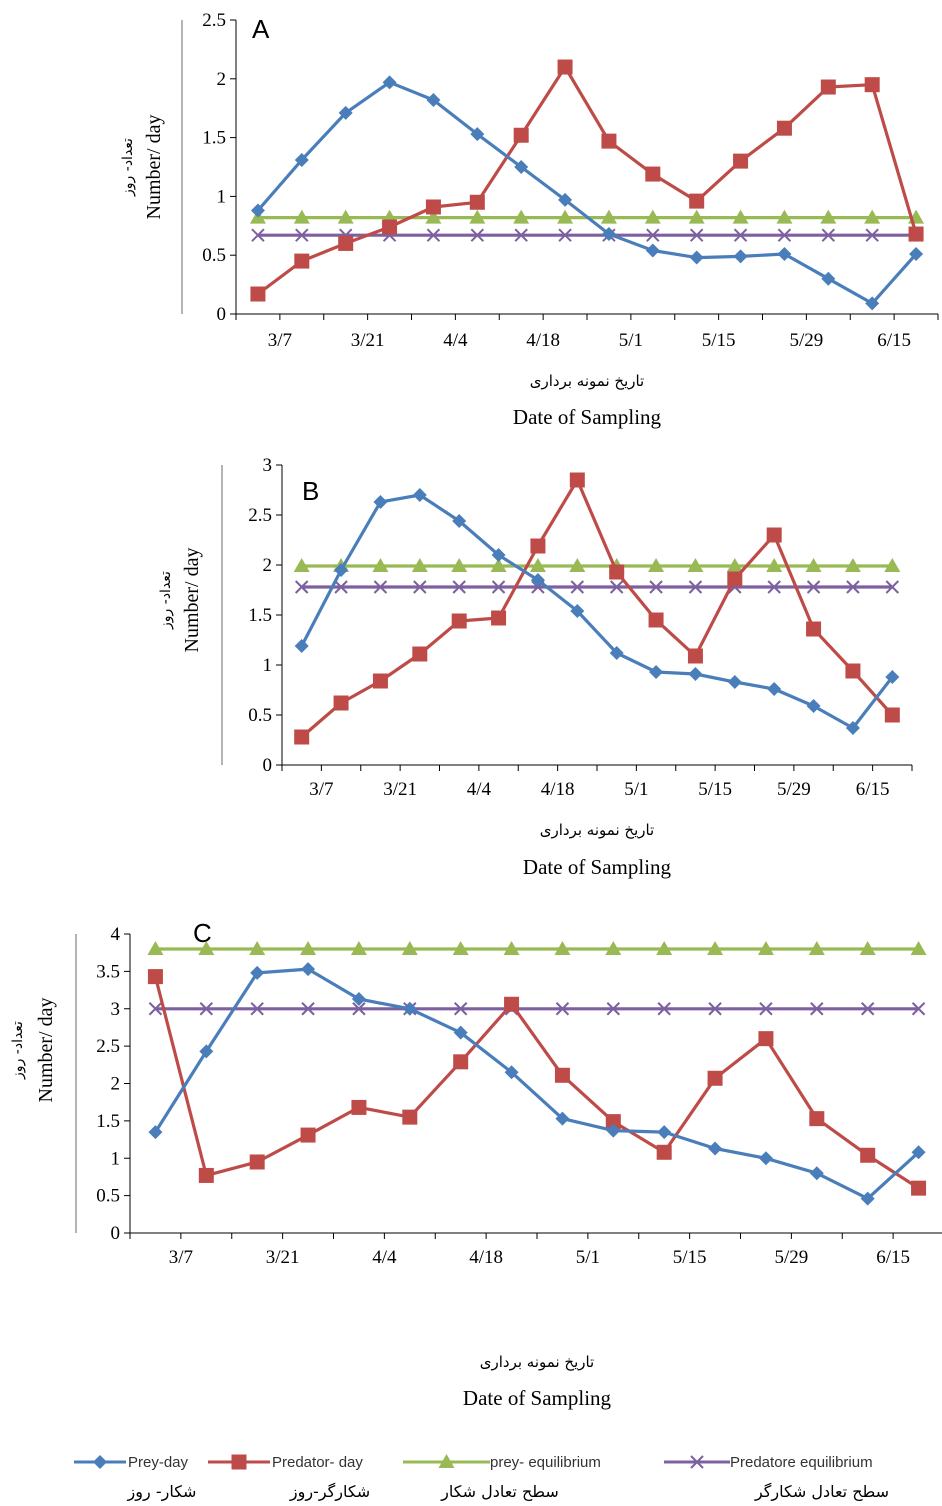 The width and height of the screenshot is (942, 1506). I want to click on x-tick-label: 3/21, so click(283, 1257).